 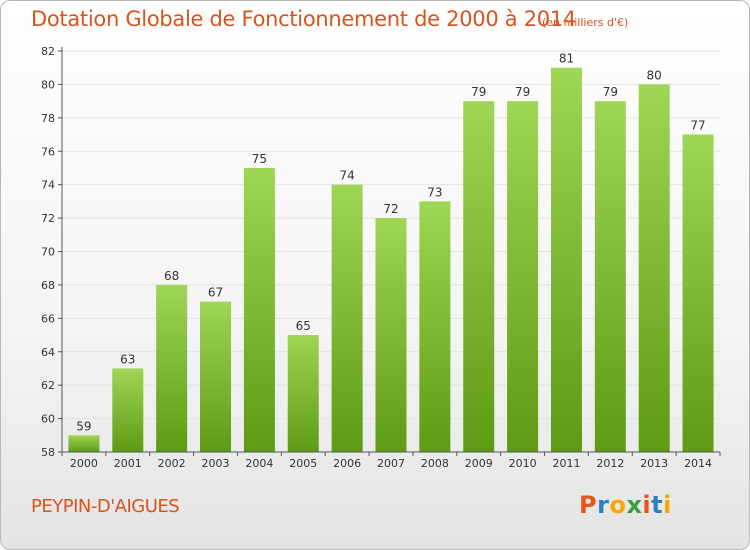 I want to click on proxiti-logo: Proxiti, so click(x=625, y=505).